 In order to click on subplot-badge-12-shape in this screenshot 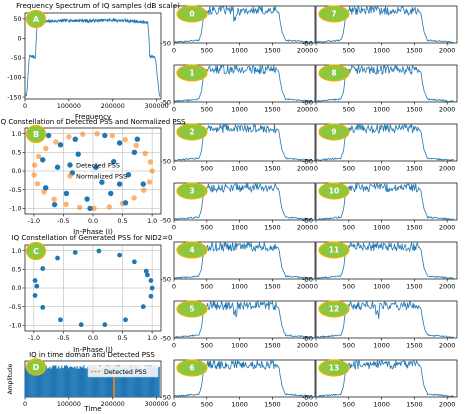, I will do `click(334, 309)`.